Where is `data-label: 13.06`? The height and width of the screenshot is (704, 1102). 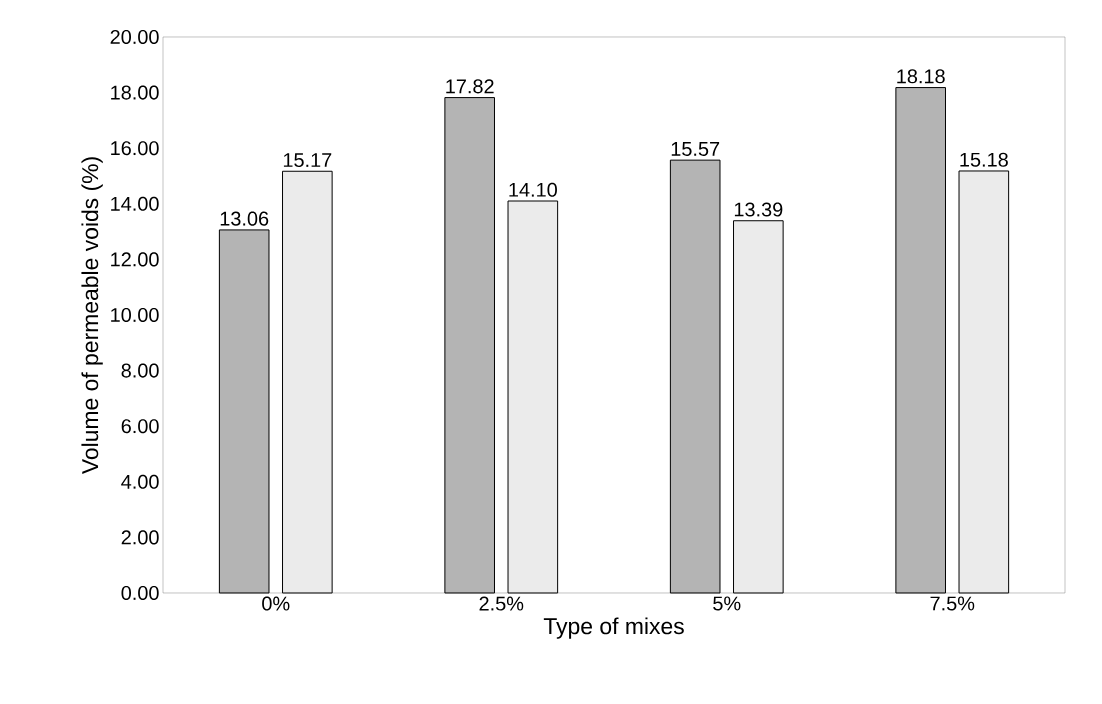 data-label: 13.06 is located at coordinates (244, 218).